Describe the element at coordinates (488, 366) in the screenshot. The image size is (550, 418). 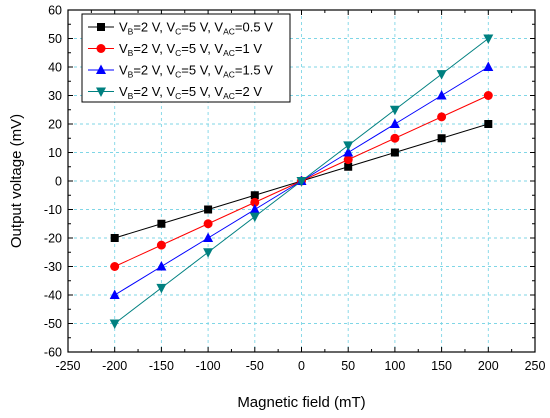
I see `x-tick-label: 200` at that location.